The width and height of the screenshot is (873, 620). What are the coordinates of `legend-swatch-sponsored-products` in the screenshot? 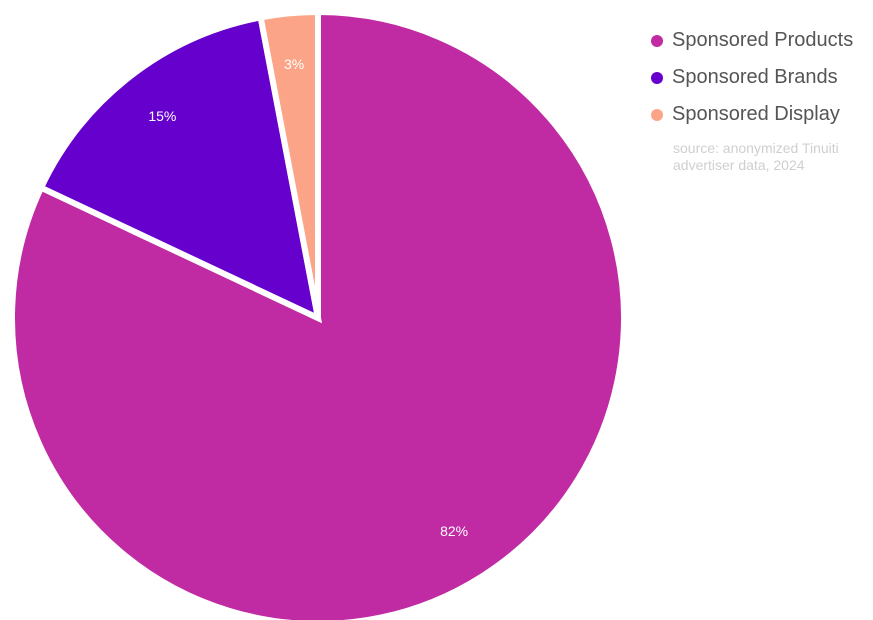 It's located at (657, 40).